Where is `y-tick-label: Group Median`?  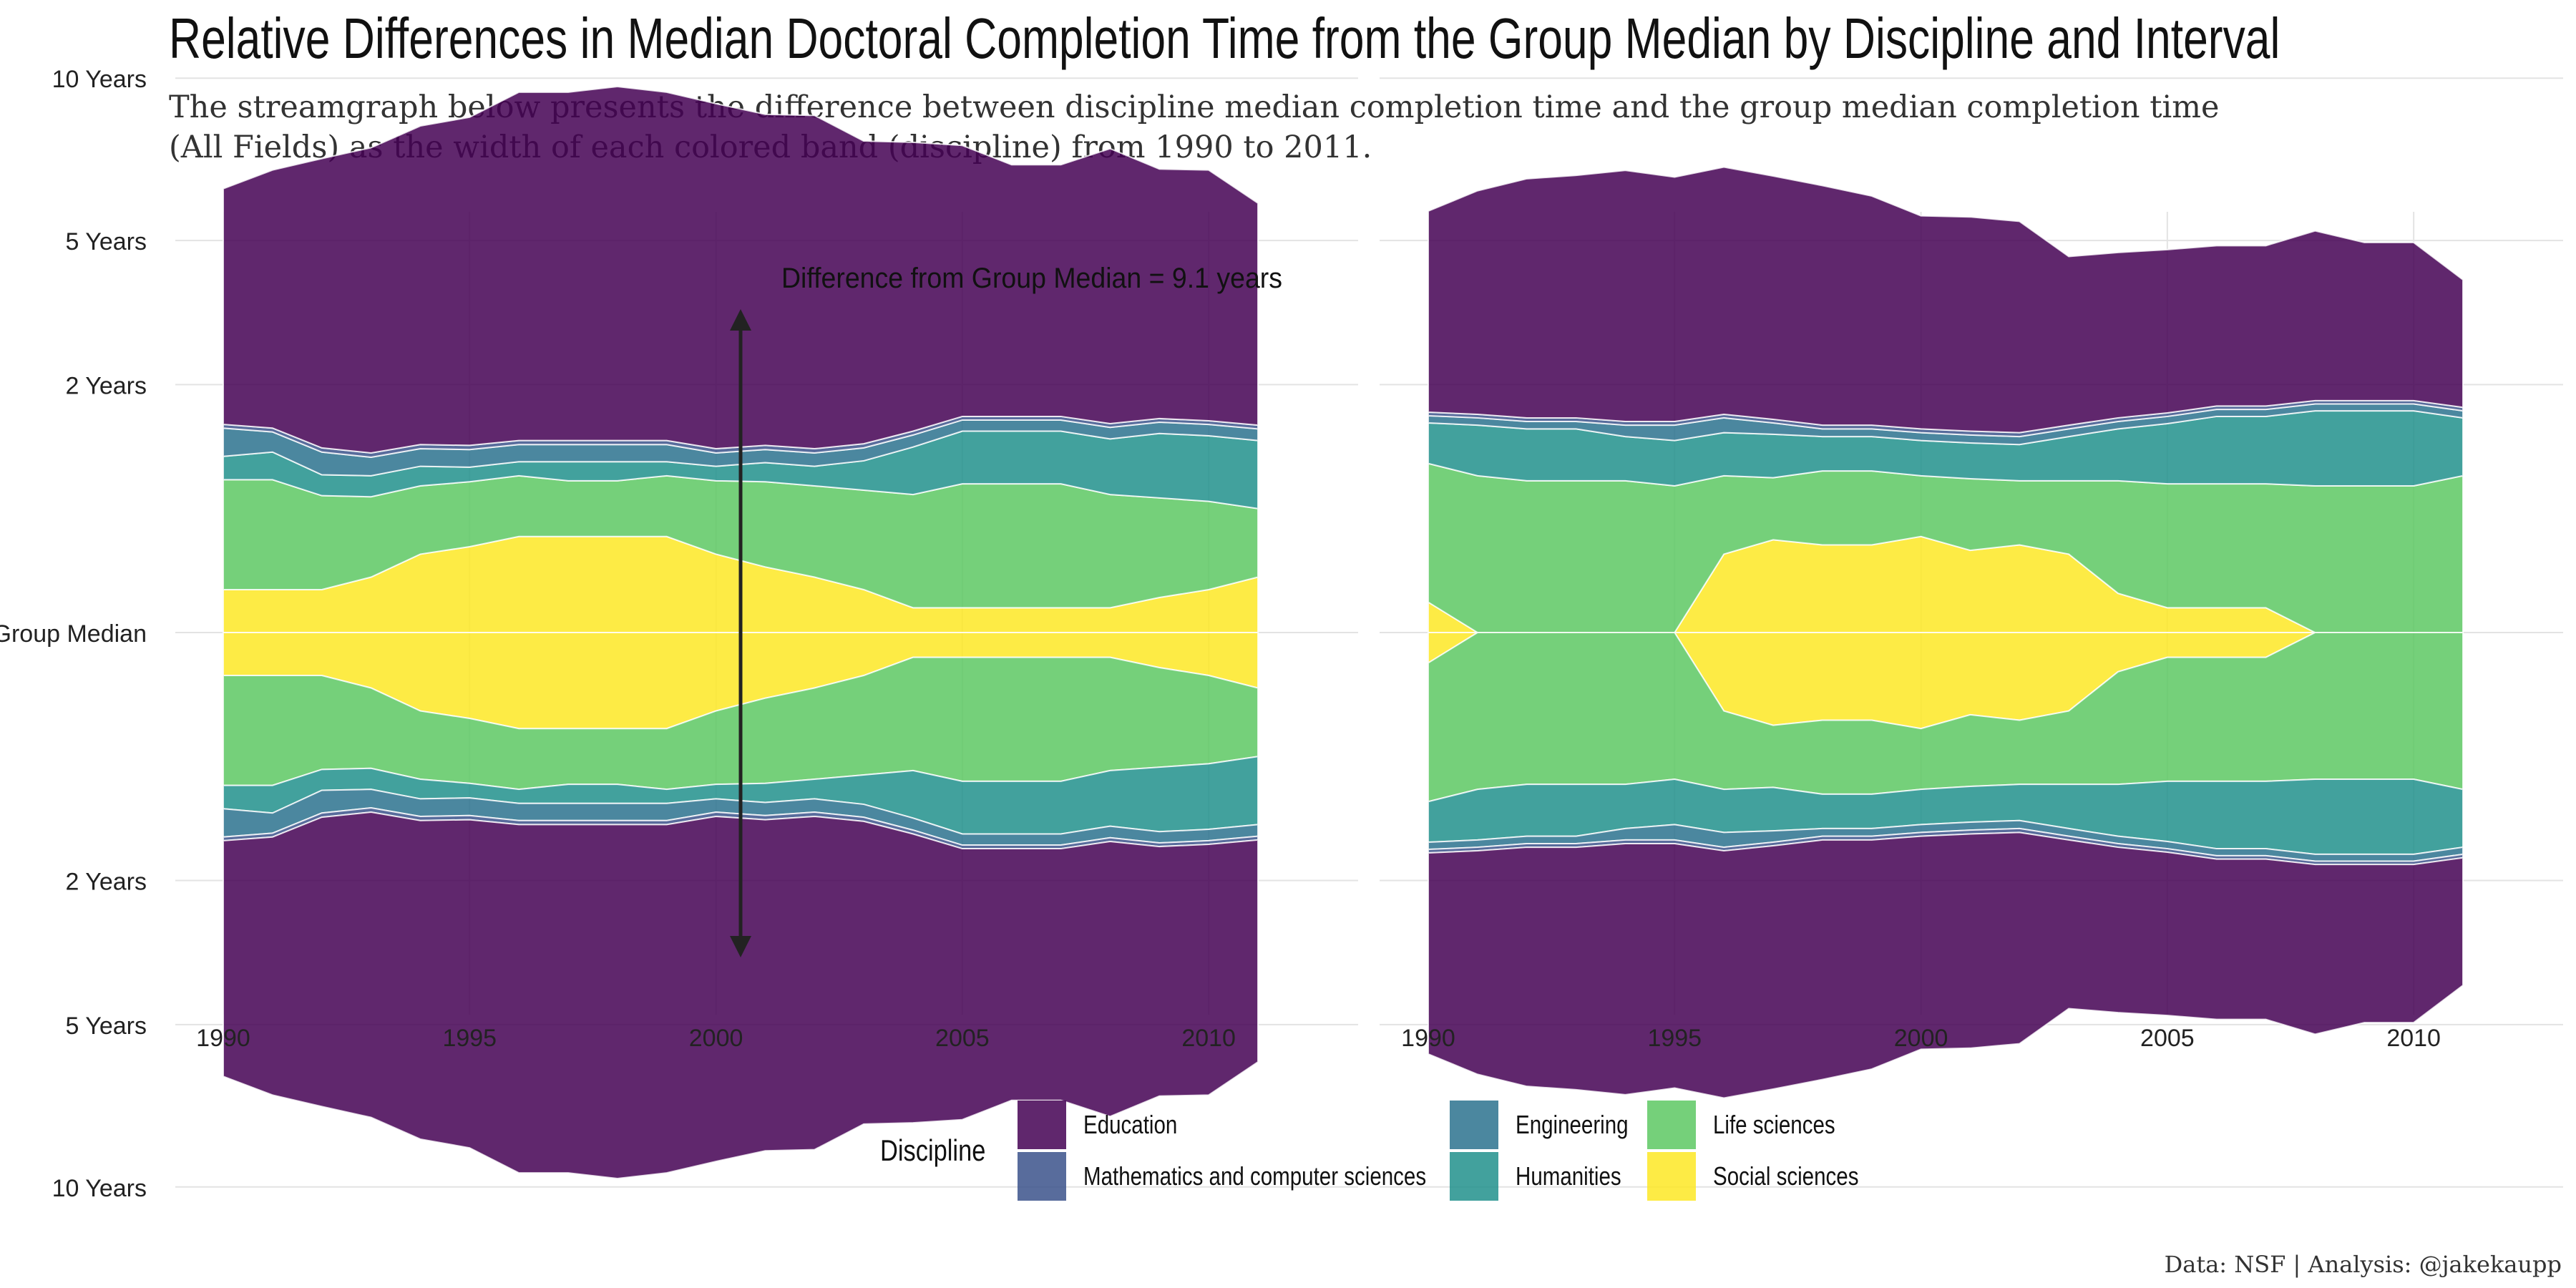 y-tick-label: Group Median is located at coordinates (73, 634).